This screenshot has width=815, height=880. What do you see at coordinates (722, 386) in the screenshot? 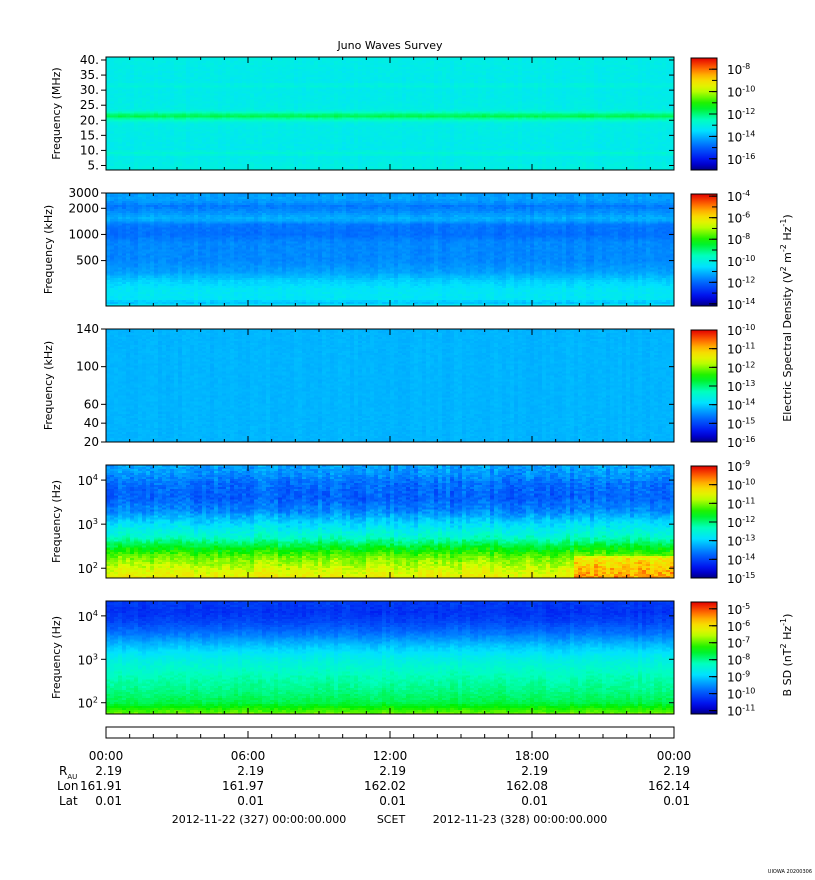
I see `colorbar-3: 10⁻¹⁰ 10⁻¹¹ 10⁻¹² 10⁻¹³ 10⁻¹⁴ 10⁻¹⁵ 10⁻¹⁶` at bounding box center [722, 386].